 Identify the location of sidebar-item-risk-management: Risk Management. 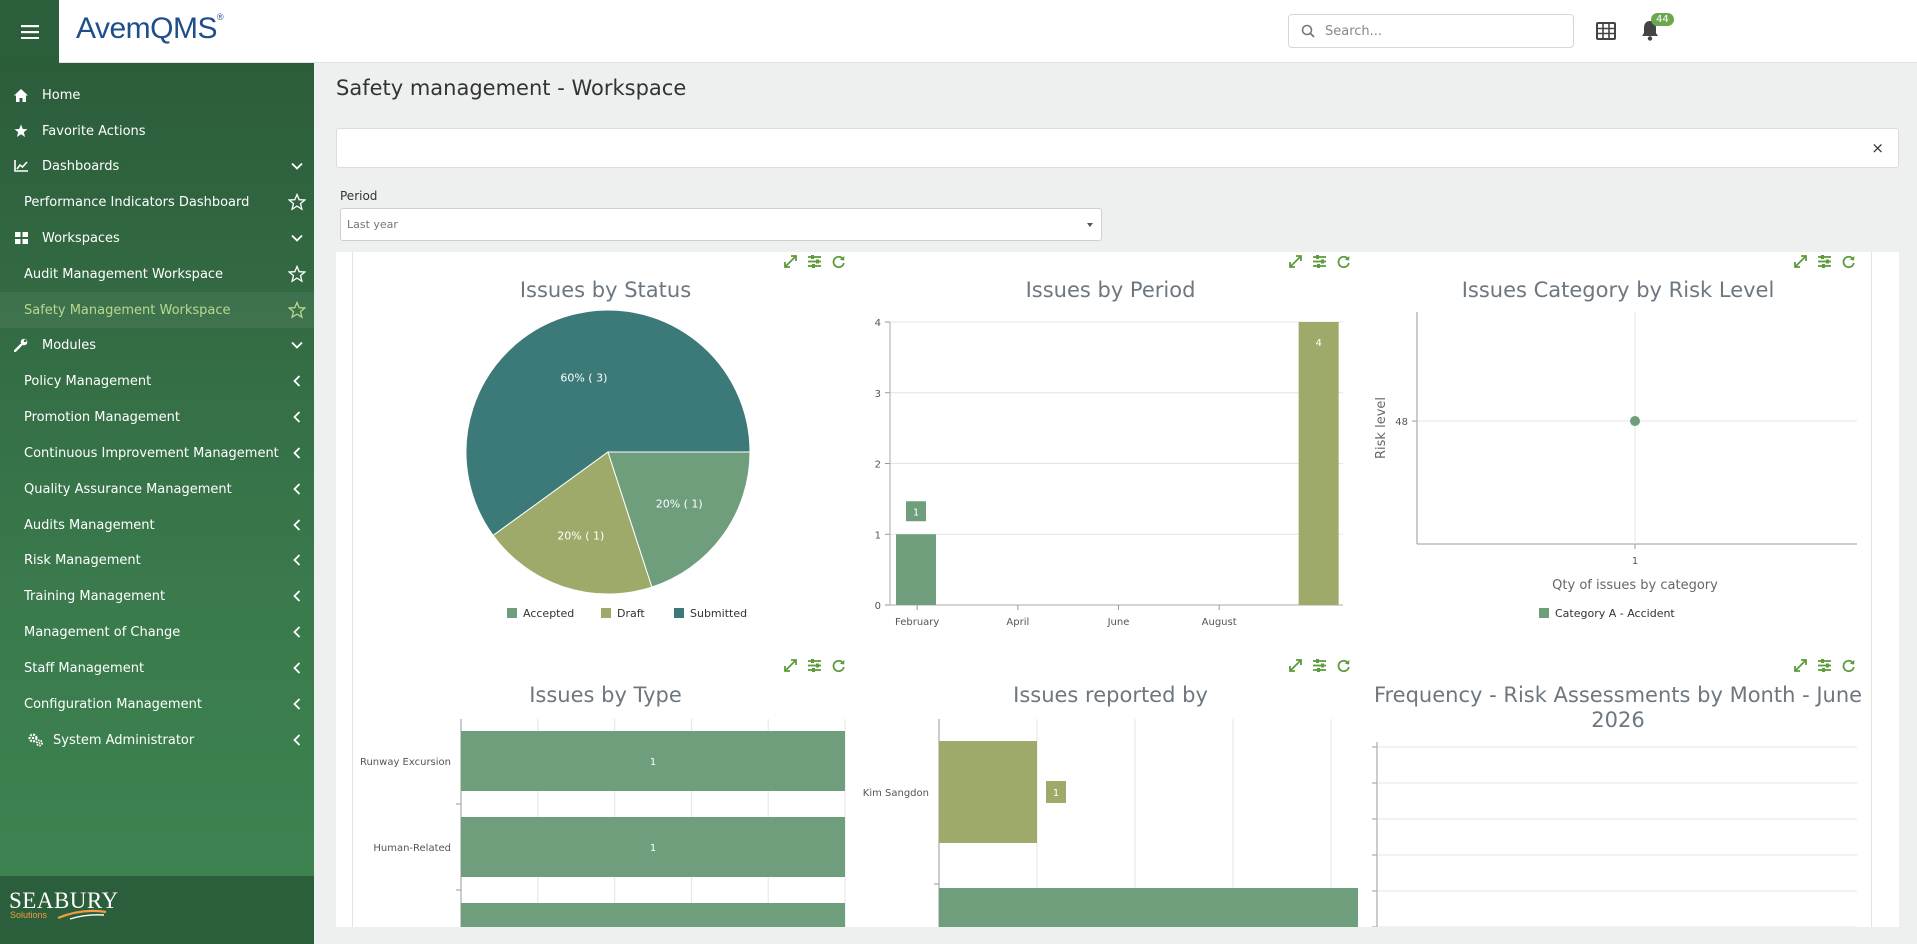
(157, 560).